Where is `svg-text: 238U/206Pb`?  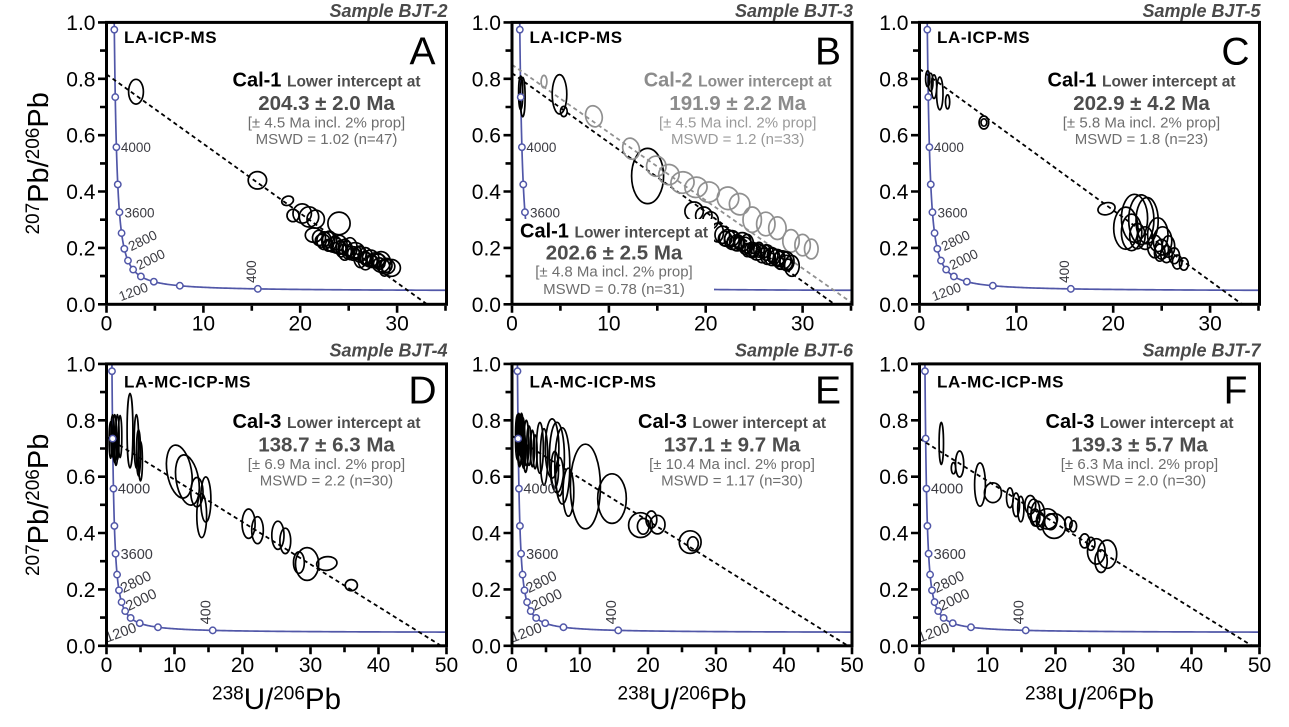
svg-text: 238U/206Pb is located at coordinates (1089, 699).